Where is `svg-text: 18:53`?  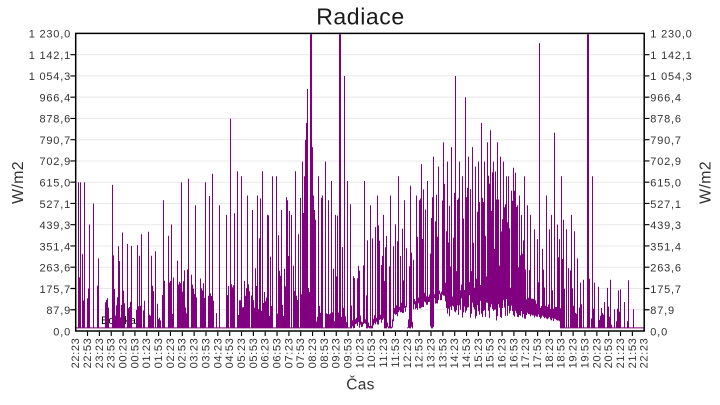 svg-text: 18:53 is located at coordinates (562, 353).